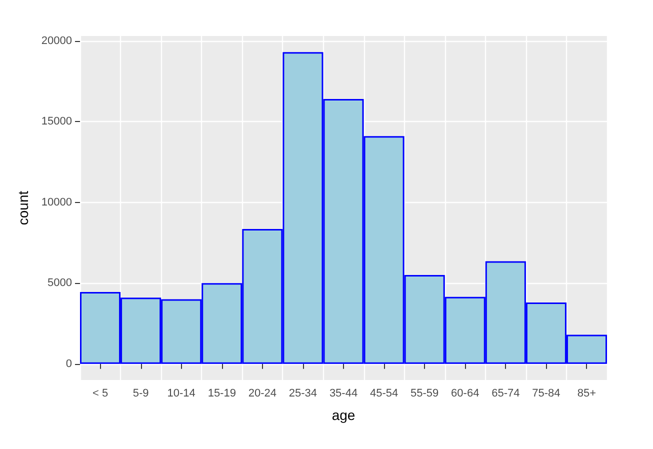  Describe the element at coordinates (181, 394) in the screenshot. I see `x-tick-label: 10-14` at that location.